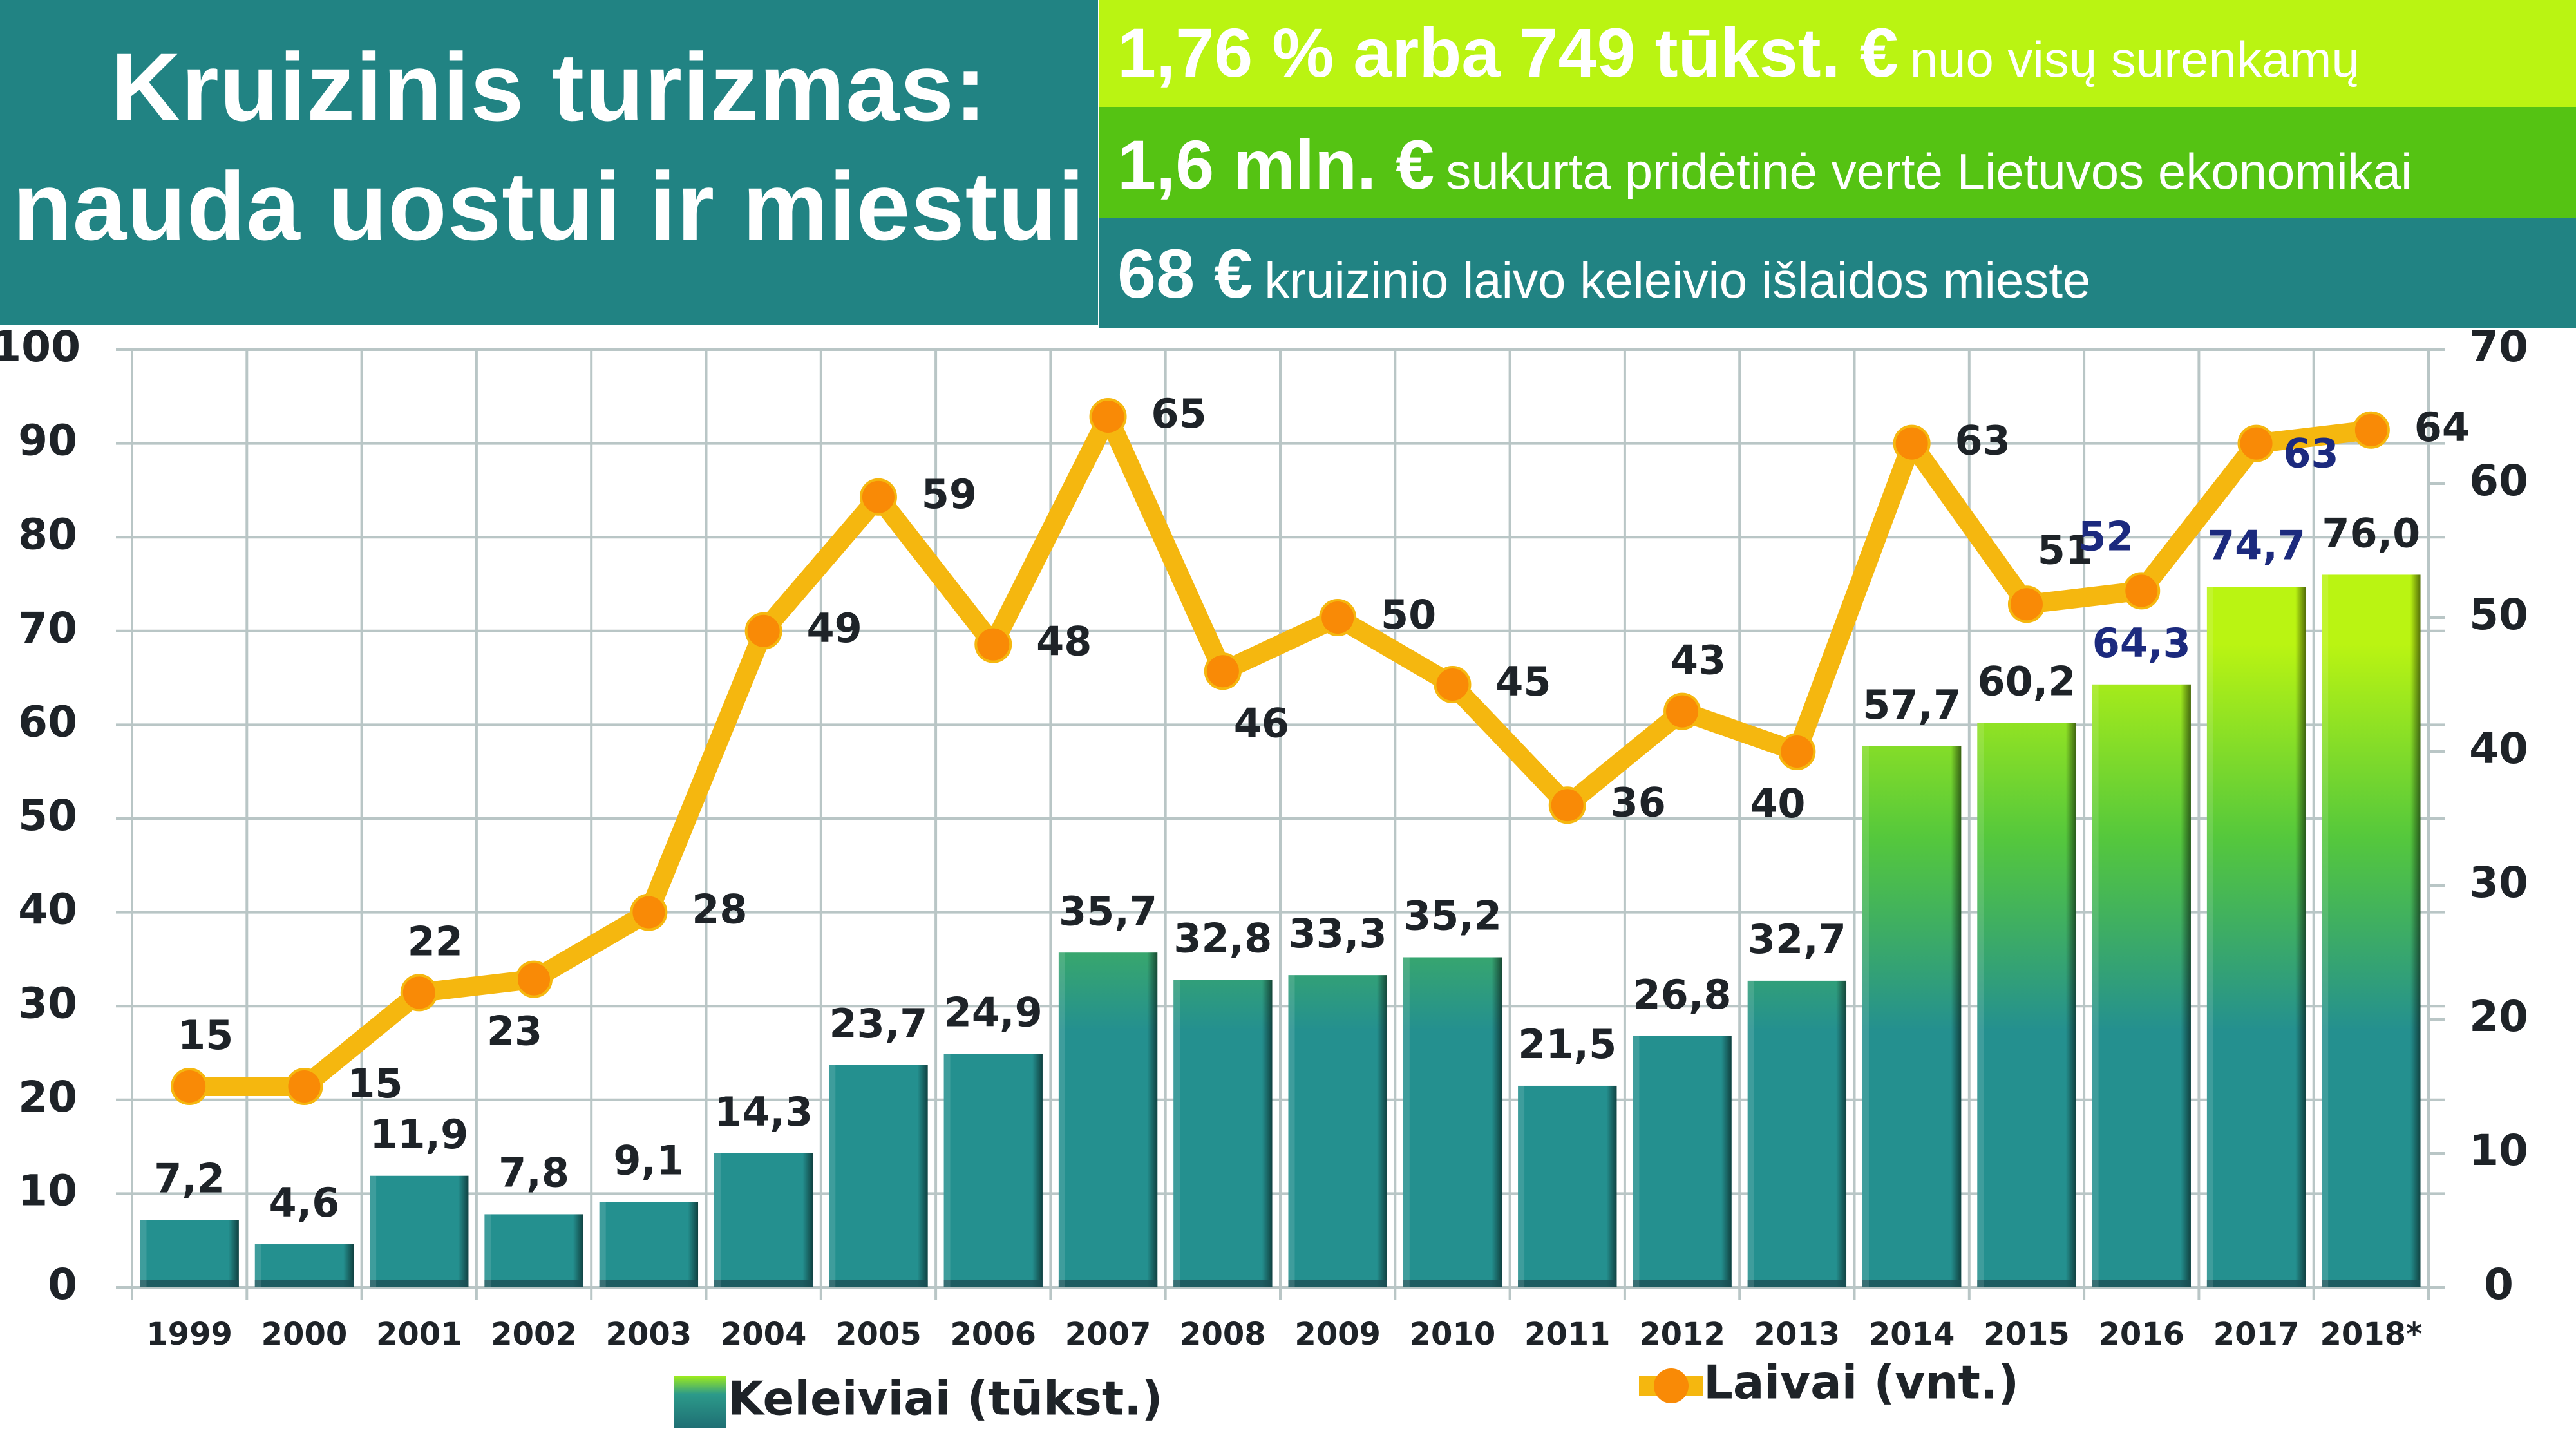 The width and height of the screenshot is (2576, 1449). Describe the element at coordinates (1185, 273) in the screenshot. I see `fact-highlight: 68 €` at that location.